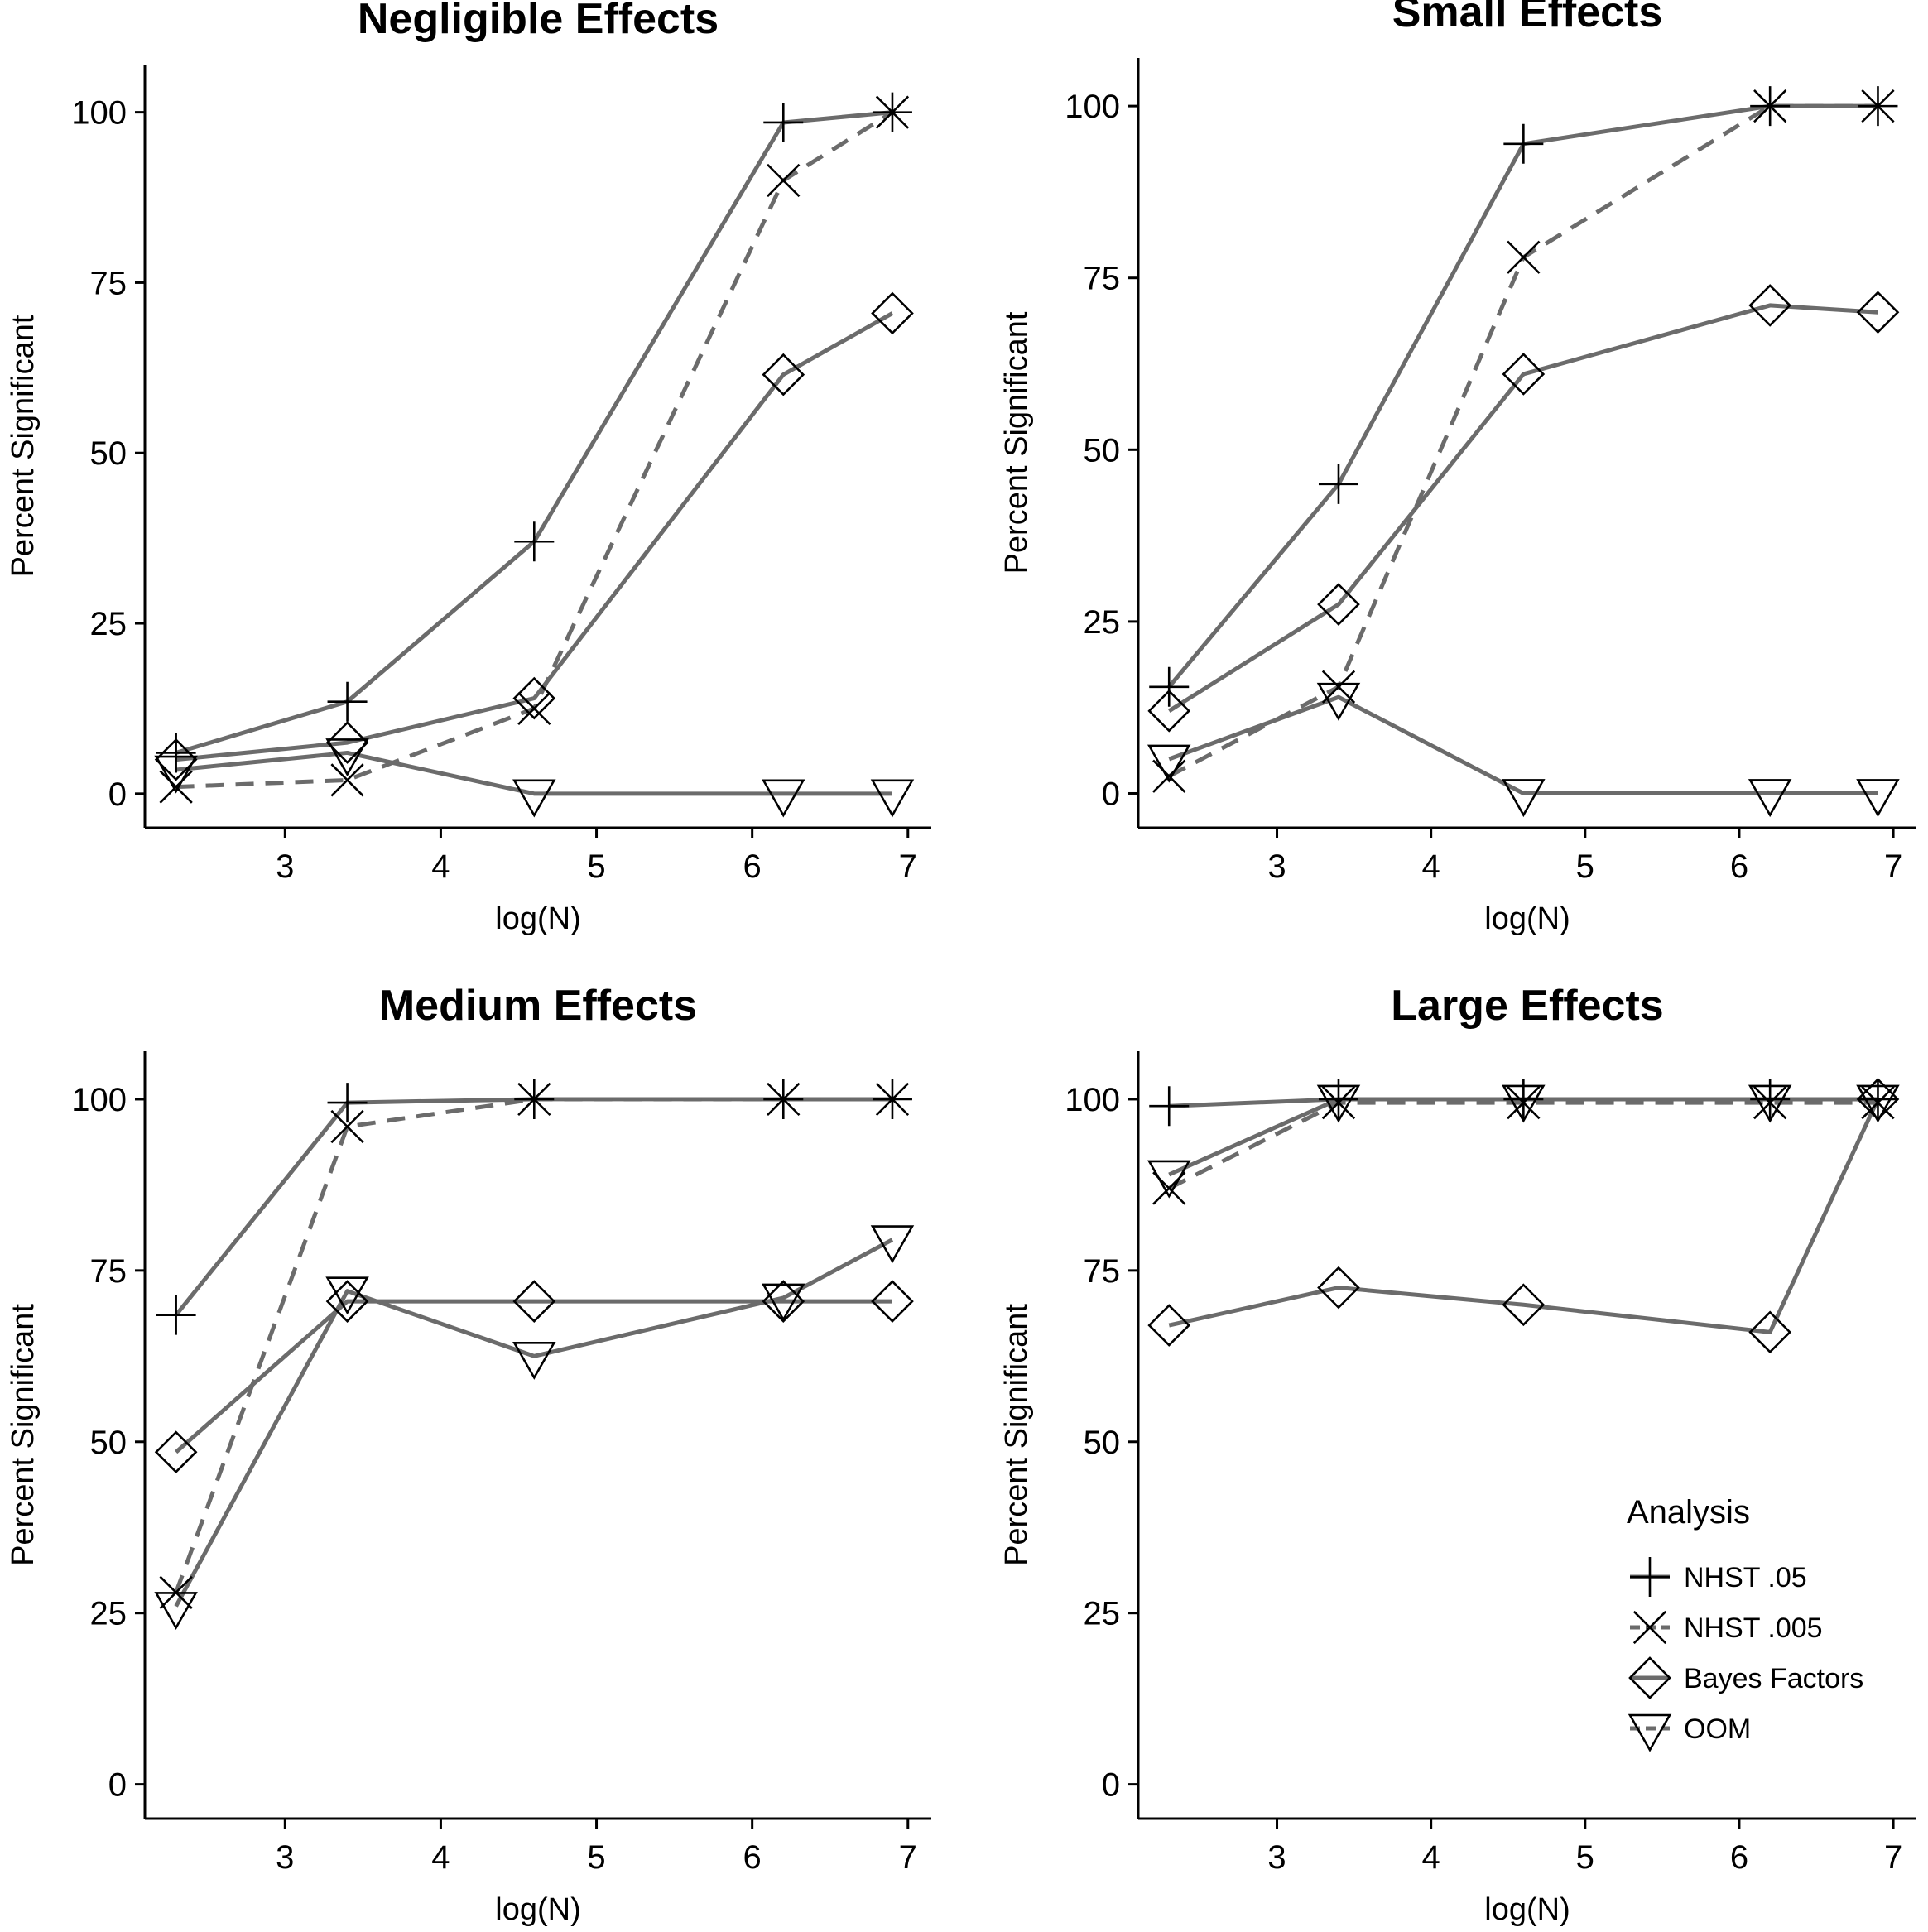  What do you see at coordinates (1753, 1628) in the screenshot?
I see `legend-label: NHST .005` at bounding box center [1753, 1628].